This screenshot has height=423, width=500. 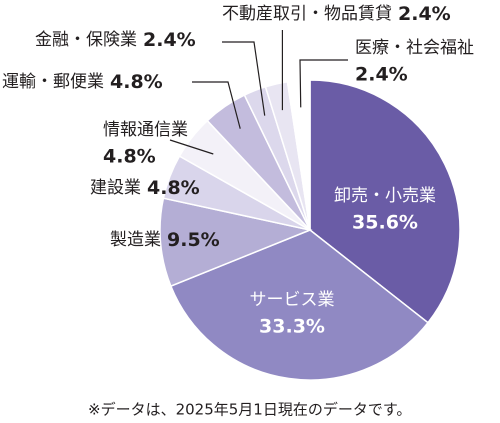 I want to click on footnote: ※データは、2025年5月1日現在のデータです。, so click(x=249, y=410).